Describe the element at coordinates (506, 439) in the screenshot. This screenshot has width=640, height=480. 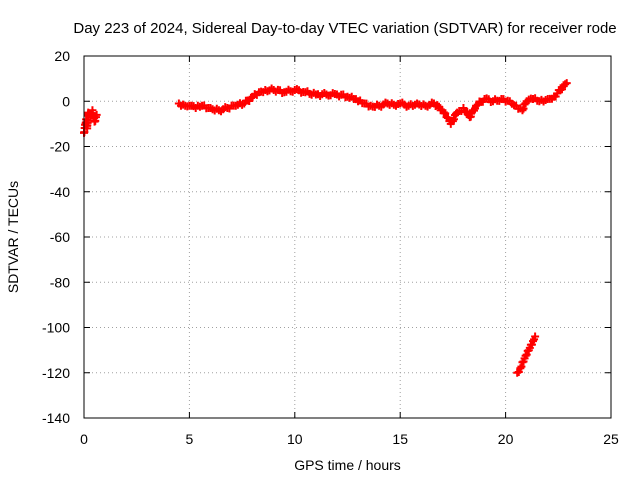
I see `x-tick-label: 20` at that location.